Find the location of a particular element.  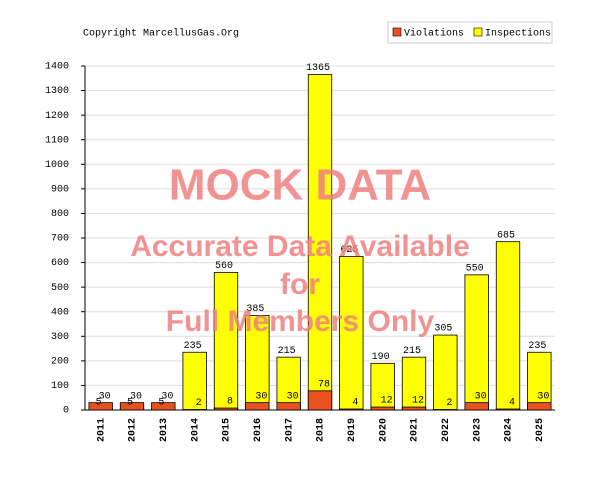

x-tick-label: 2011 is located at coordinates (101, 430).